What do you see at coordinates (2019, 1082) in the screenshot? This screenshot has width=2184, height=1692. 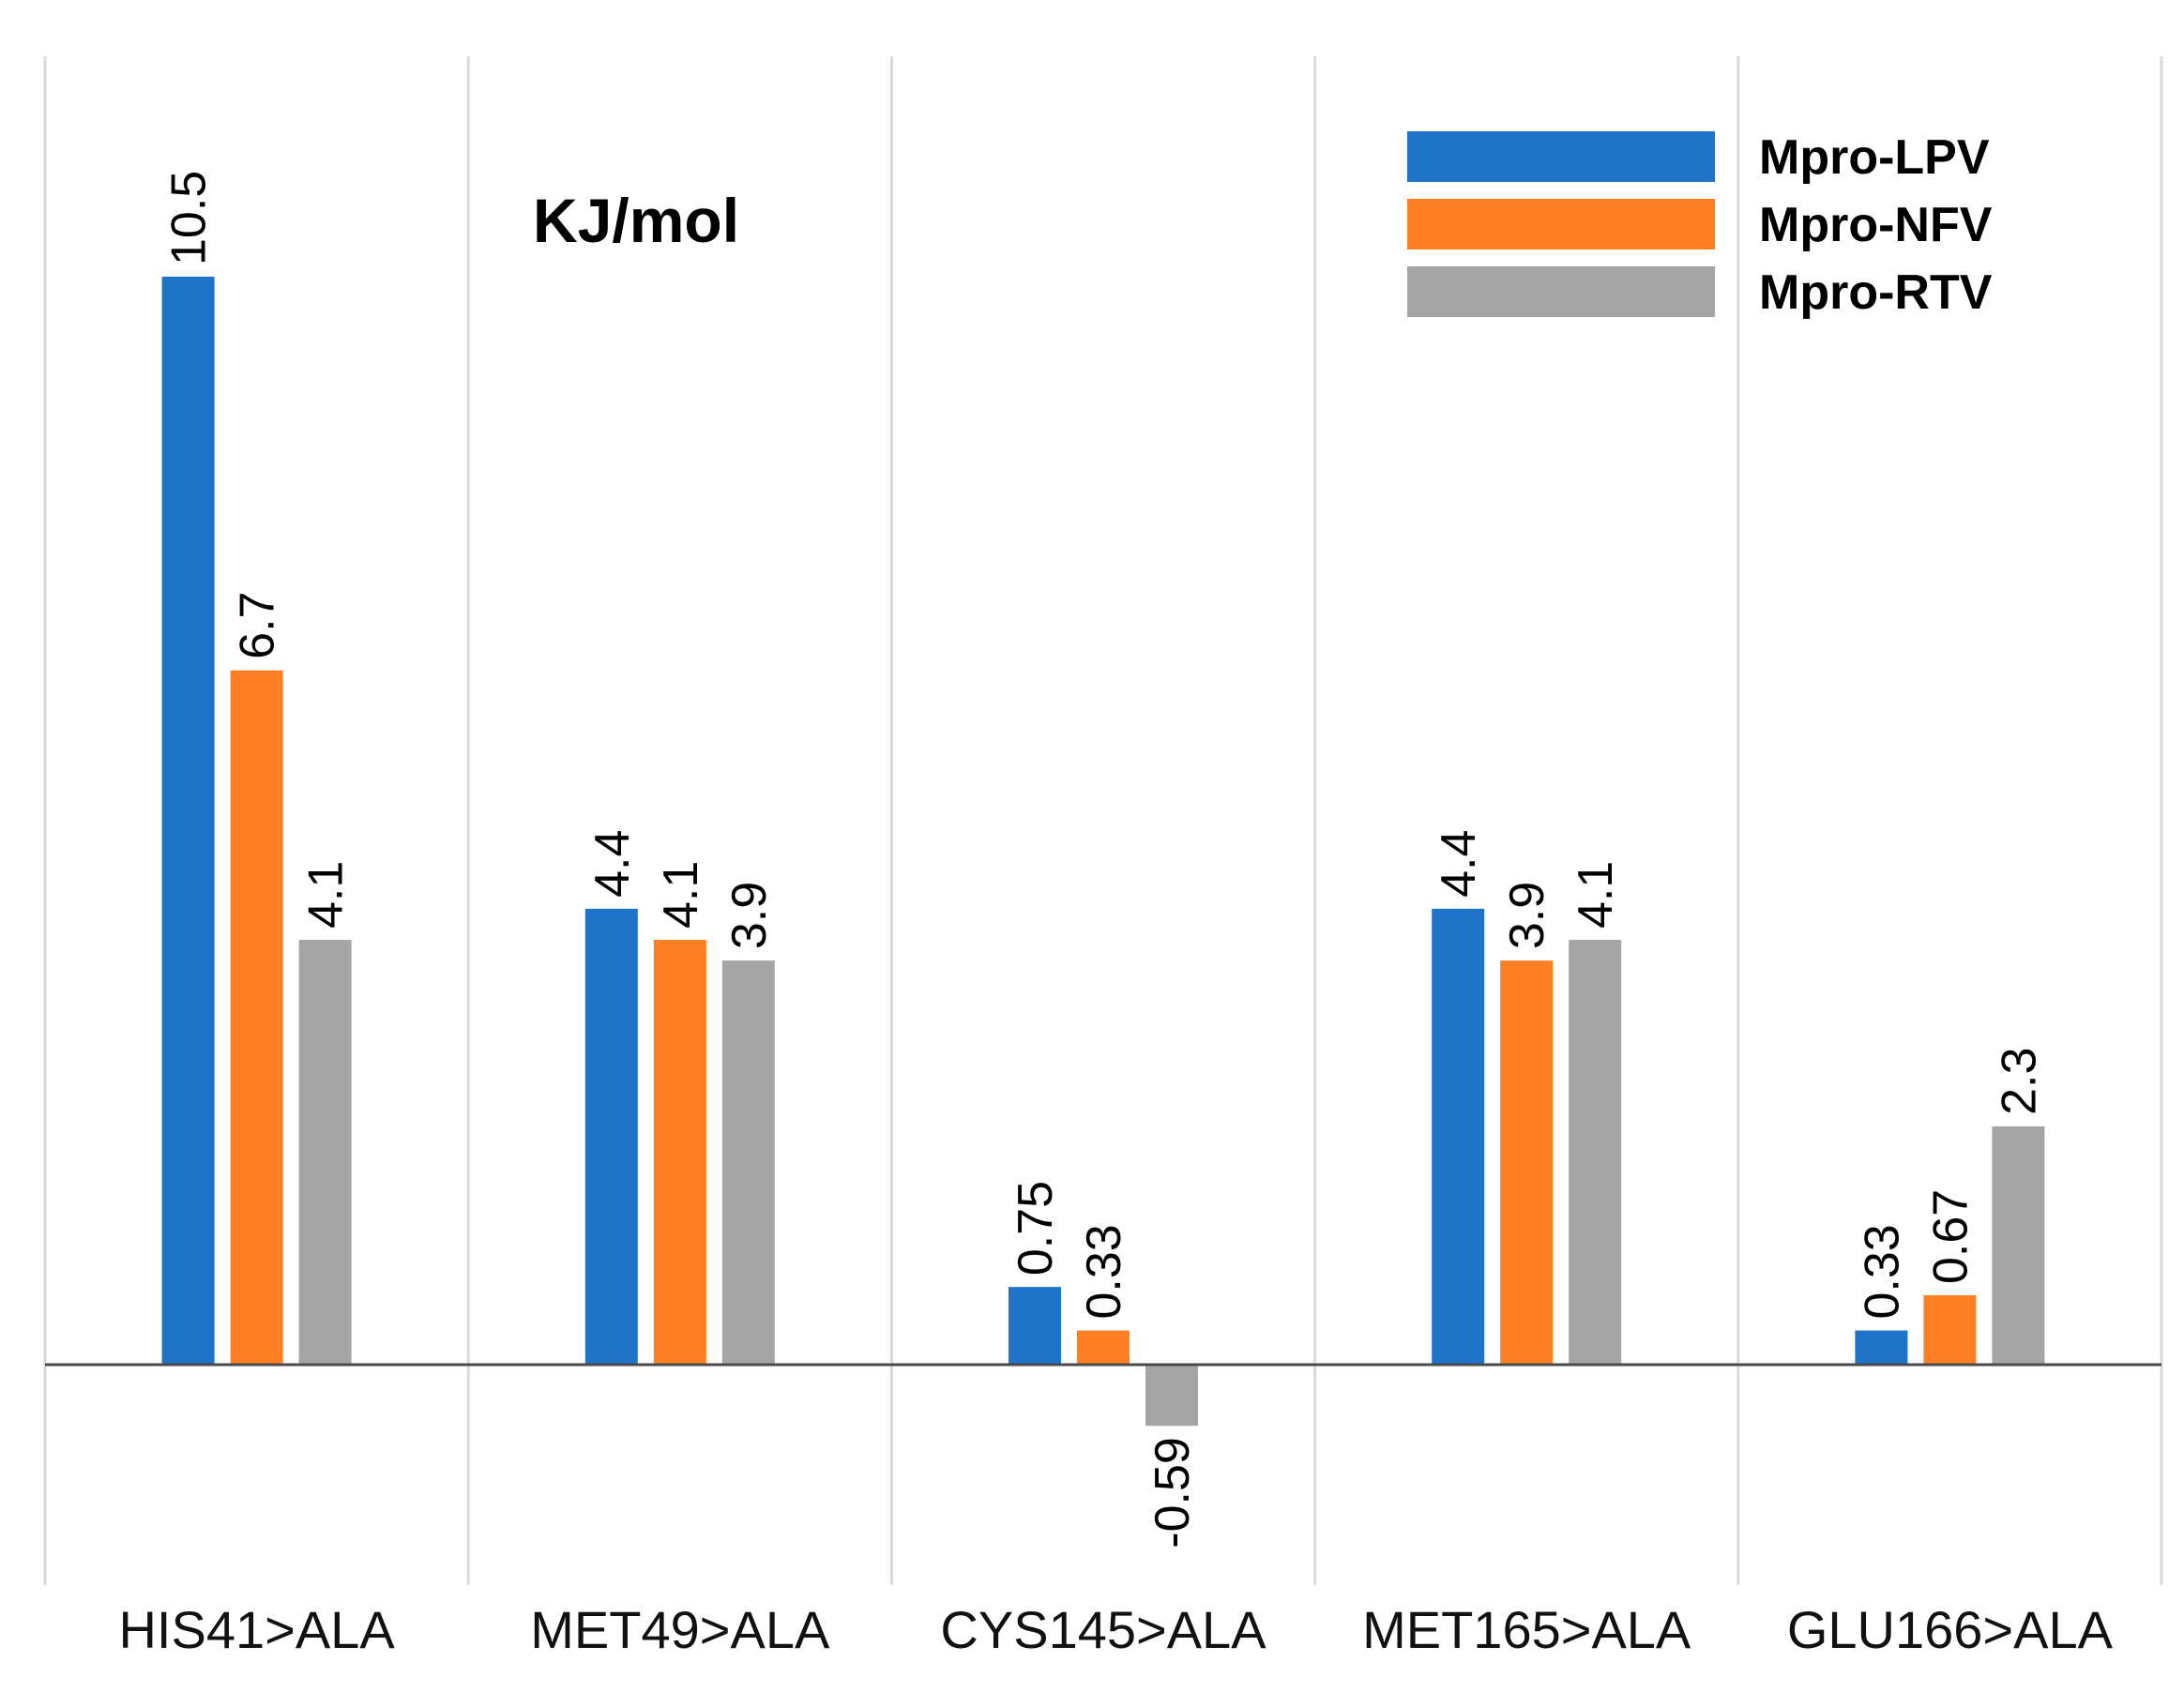 I see `data-label: 2.3` at bounding box center [2019, 1082].